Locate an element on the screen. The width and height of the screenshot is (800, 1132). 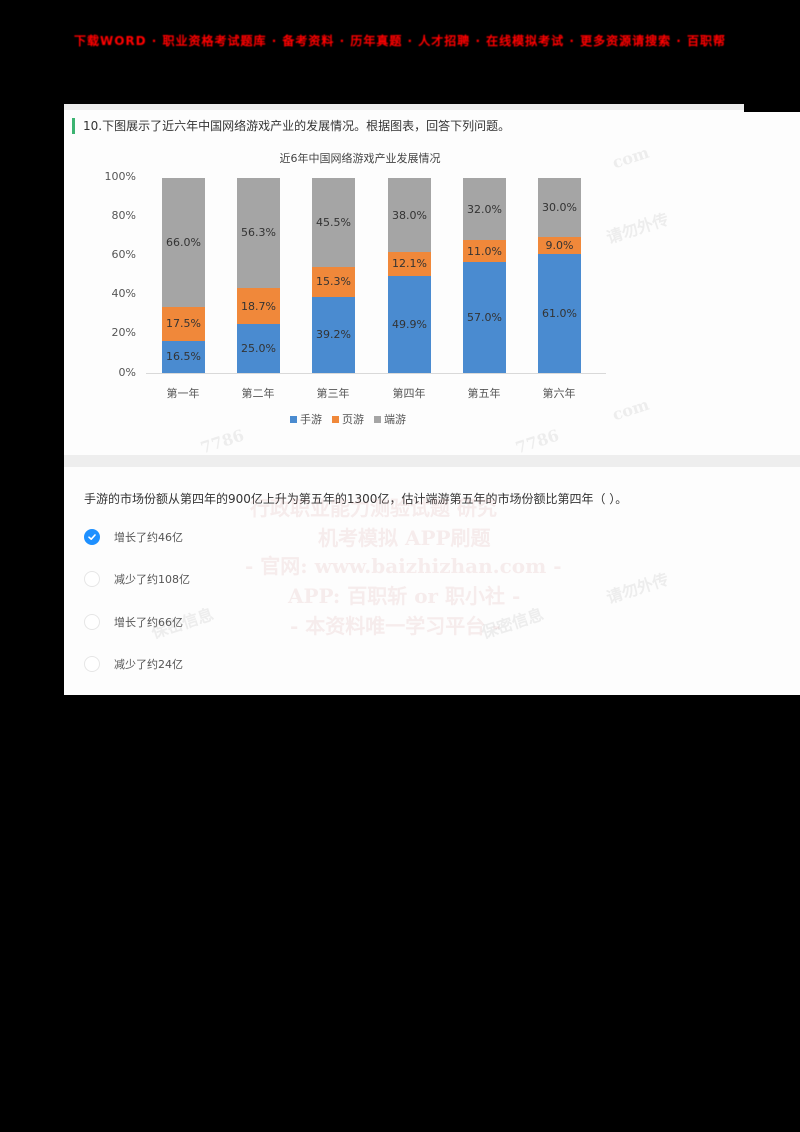
stacked-bar: 16.5% 17.5% 66.0% is located at coordinates (183, 275).